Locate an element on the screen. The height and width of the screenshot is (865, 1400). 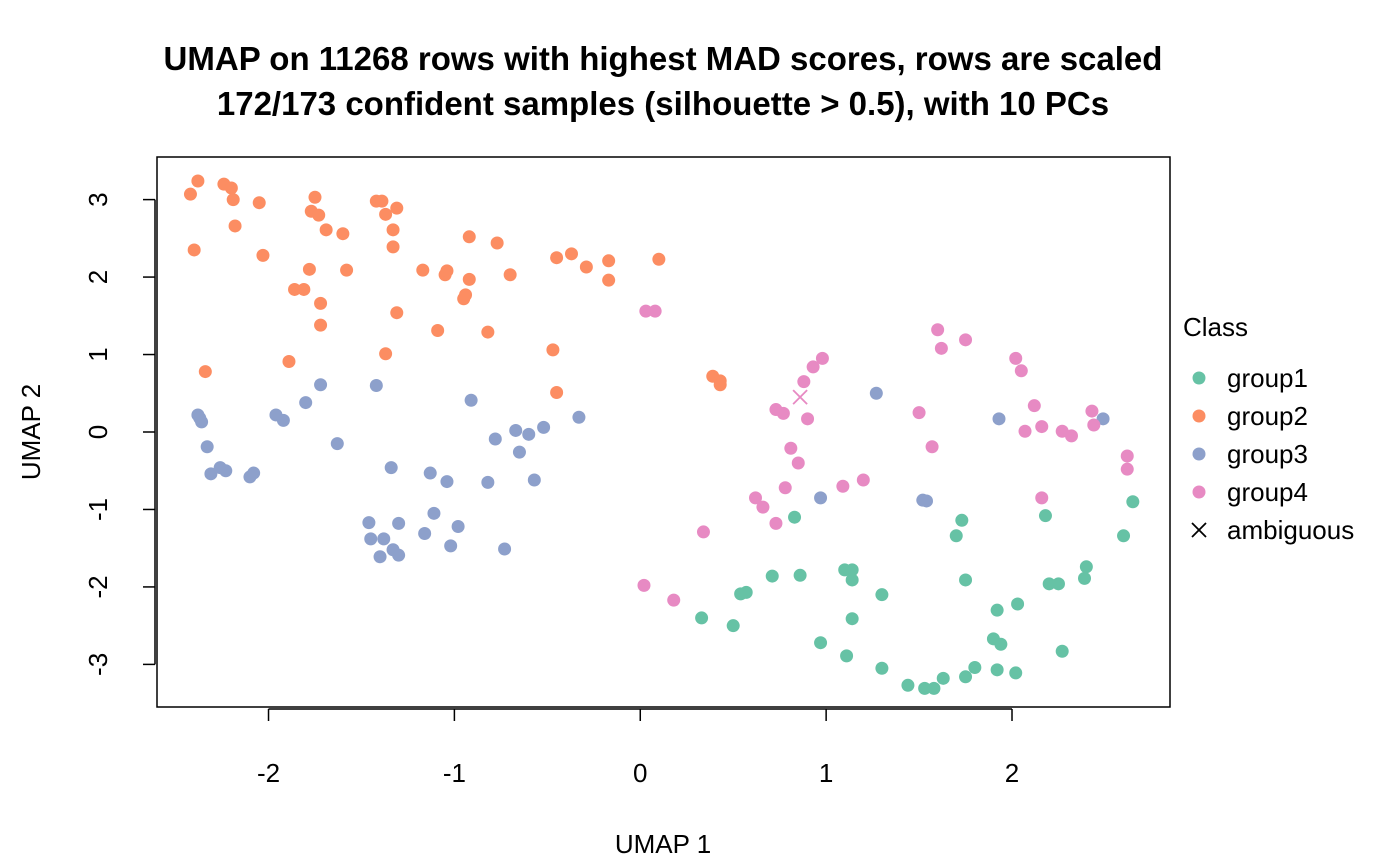
x-tick-label: -2 is located at coordinates (268, 773).